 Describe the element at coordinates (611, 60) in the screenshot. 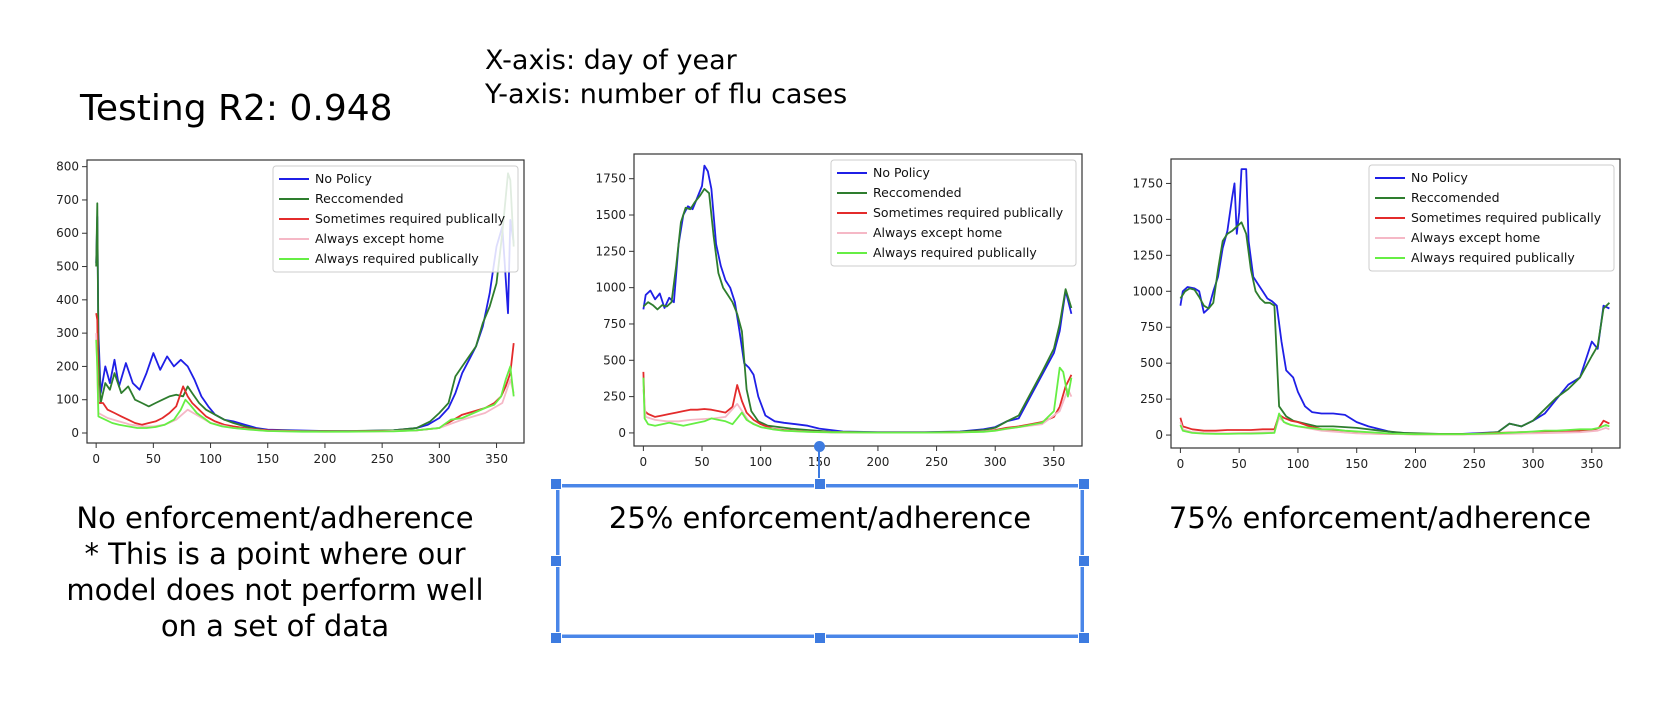

I see `x-axis-note: X-axis: day of year` at that location.